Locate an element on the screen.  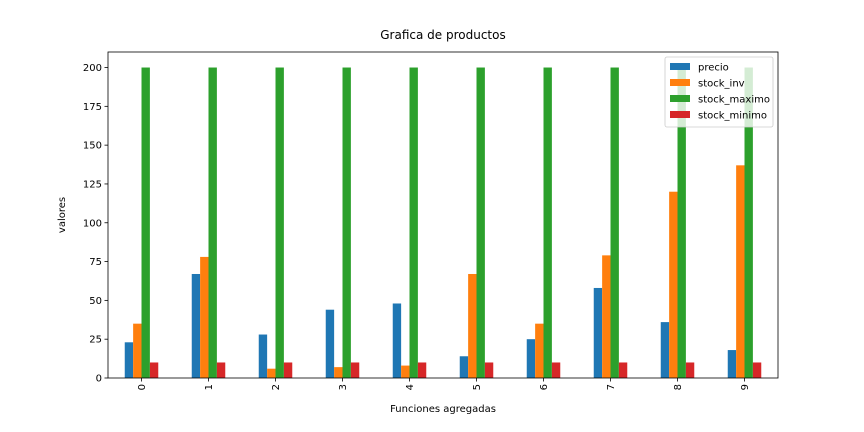
y-tick-label: 125 is located at coordinates (92, 184).